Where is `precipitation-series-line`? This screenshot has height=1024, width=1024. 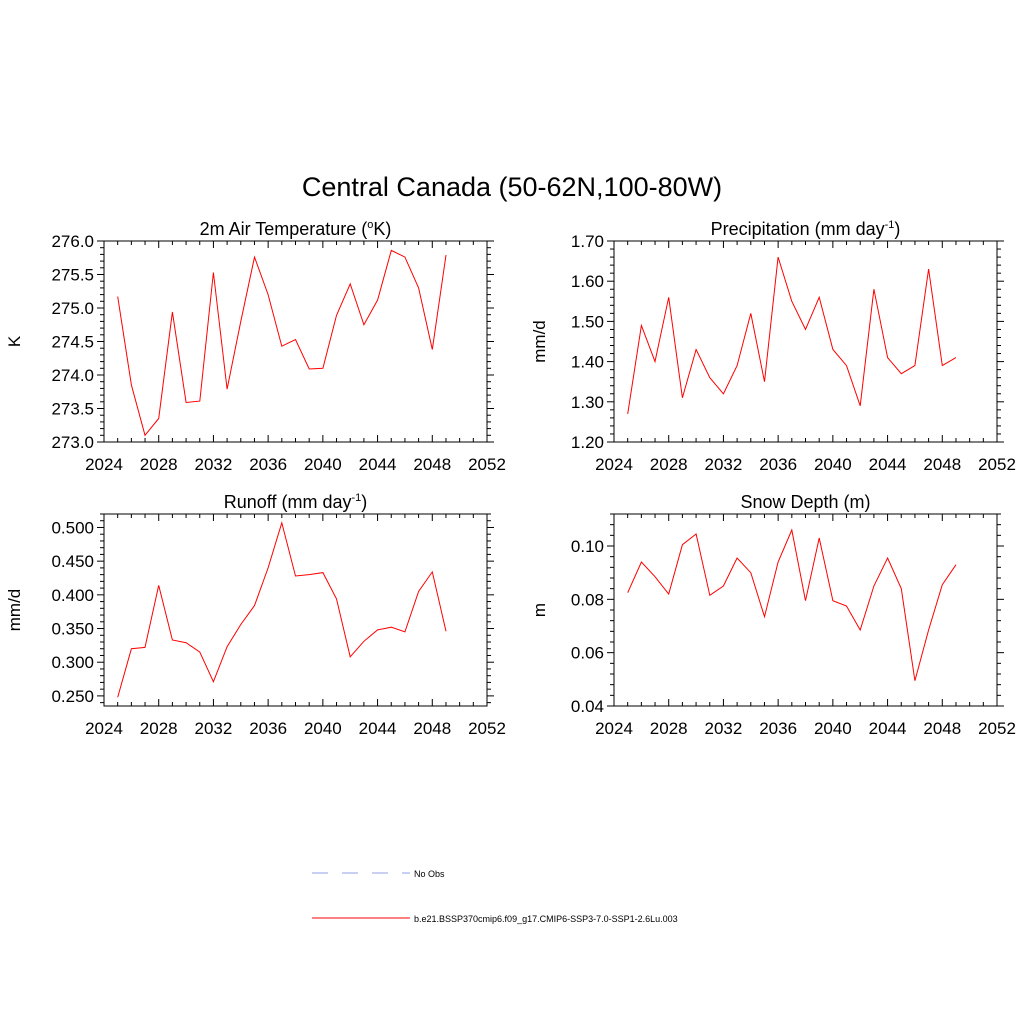 precipitation-series-line is located at coordinates (792, 335).